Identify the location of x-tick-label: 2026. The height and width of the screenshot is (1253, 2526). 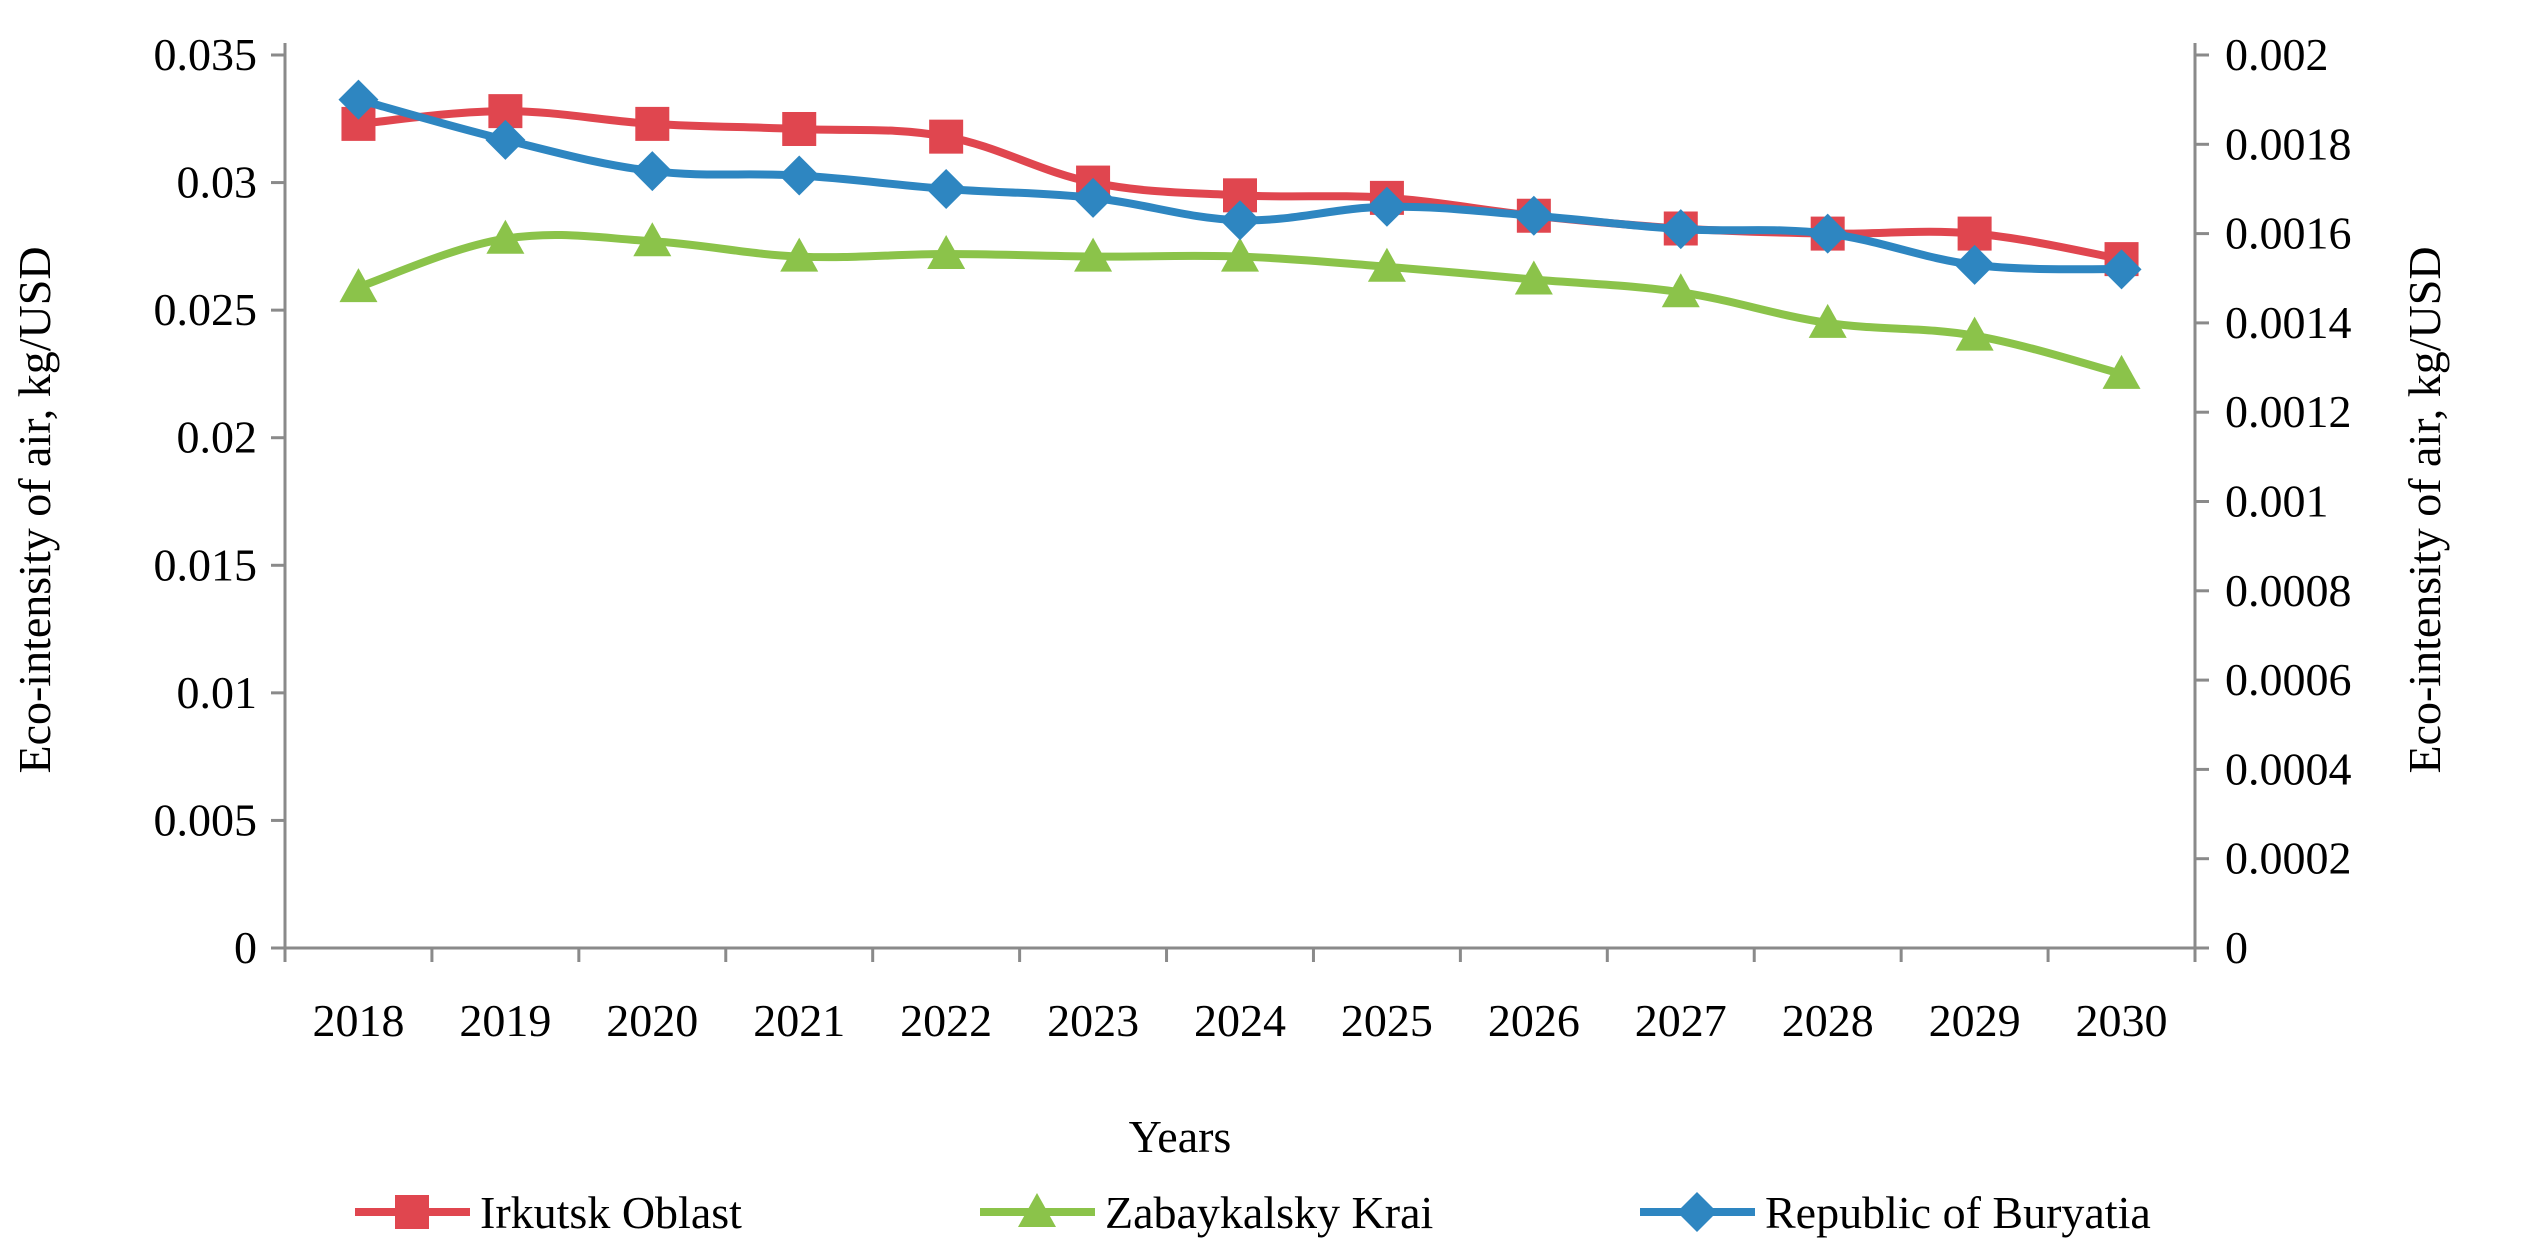
(1534, 1020).